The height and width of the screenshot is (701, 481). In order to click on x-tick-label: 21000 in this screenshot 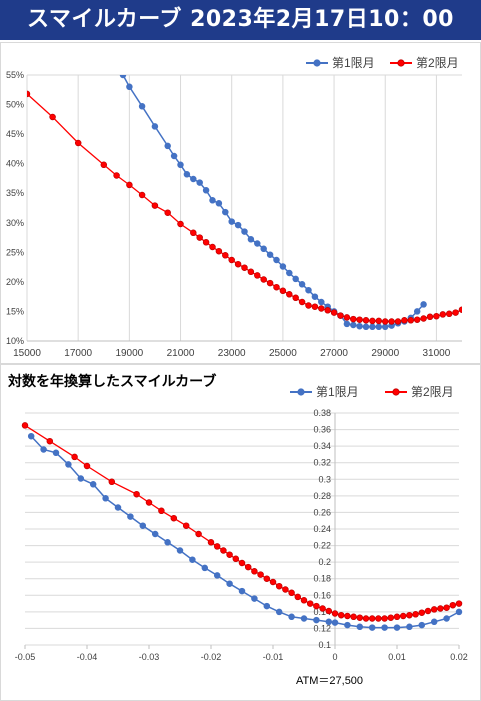, I will do `click(181, 353)`.